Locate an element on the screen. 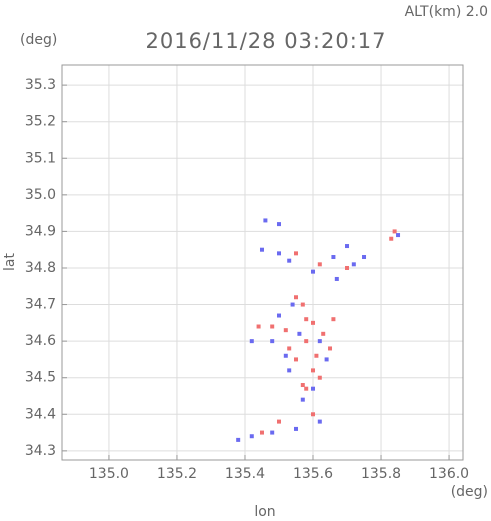  x-tick-label: 135.2 is located at coordinates (177, 474).